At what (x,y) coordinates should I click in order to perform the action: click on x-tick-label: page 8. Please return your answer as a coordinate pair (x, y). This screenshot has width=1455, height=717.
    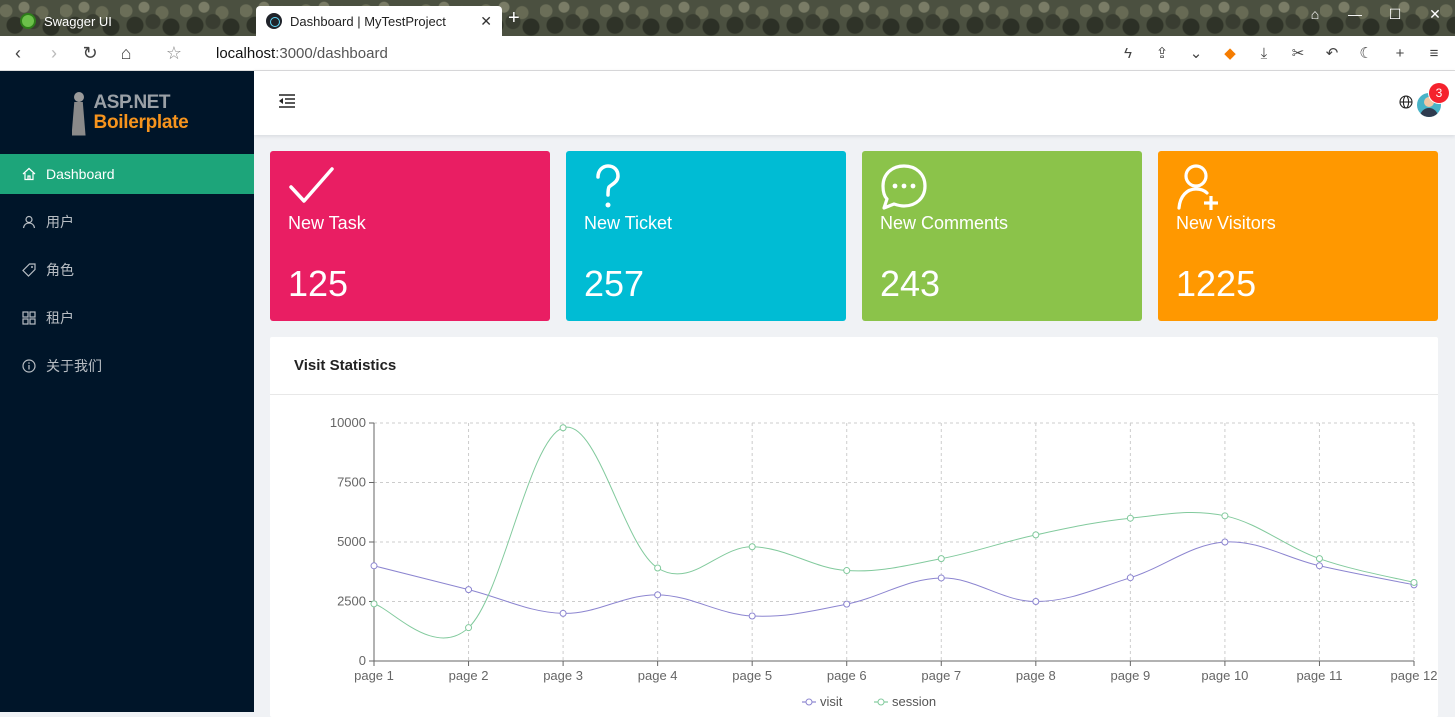
    Looking at the image, I should click on (1036, 675).